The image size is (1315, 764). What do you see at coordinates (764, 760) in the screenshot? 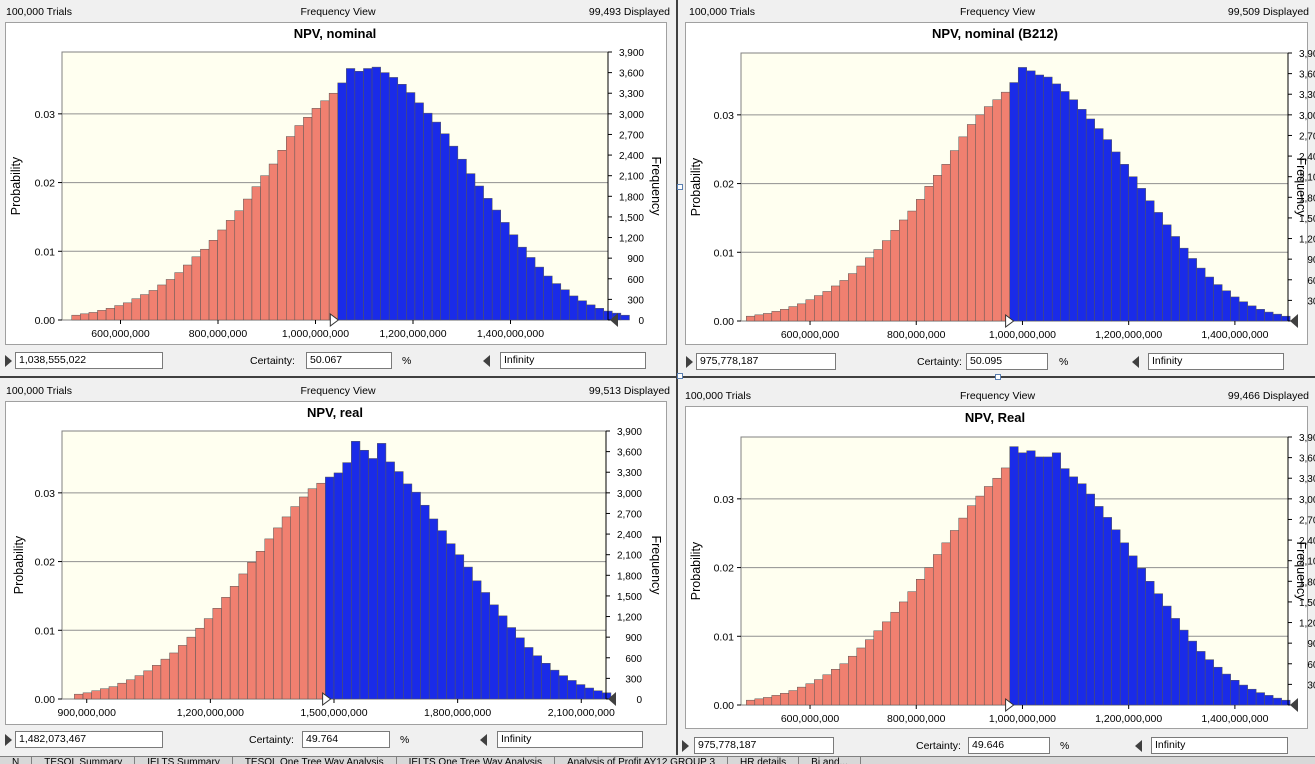
I see `sheet-tab: HR details` at bounding box center [764, 760].